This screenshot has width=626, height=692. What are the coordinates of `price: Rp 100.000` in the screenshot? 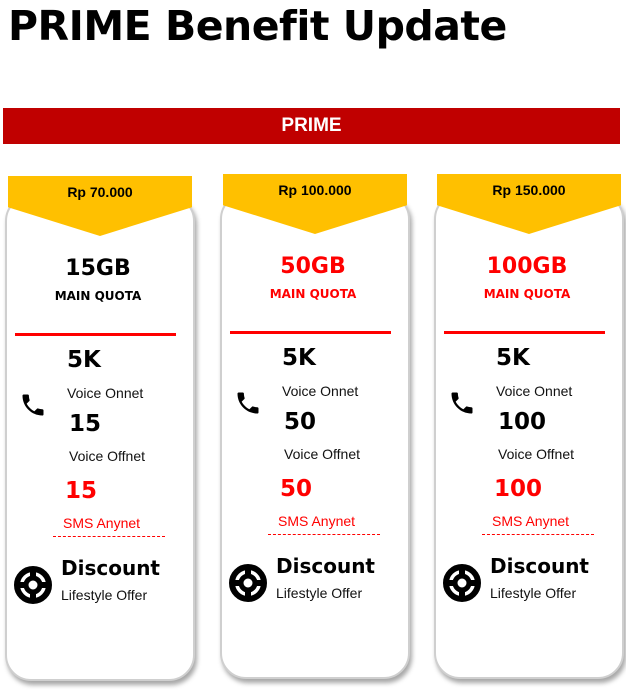 It's located at (315, 190).